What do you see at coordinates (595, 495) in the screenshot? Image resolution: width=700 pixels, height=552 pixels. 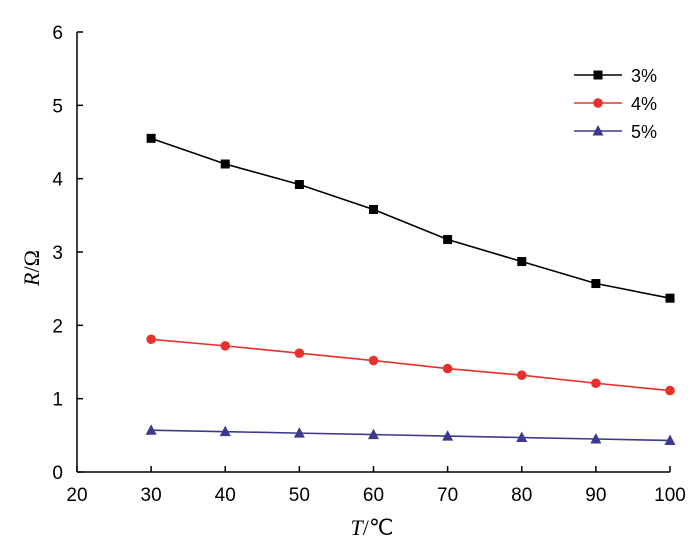 I see `x-tick-label: 90` at bounding box center [595, 495].